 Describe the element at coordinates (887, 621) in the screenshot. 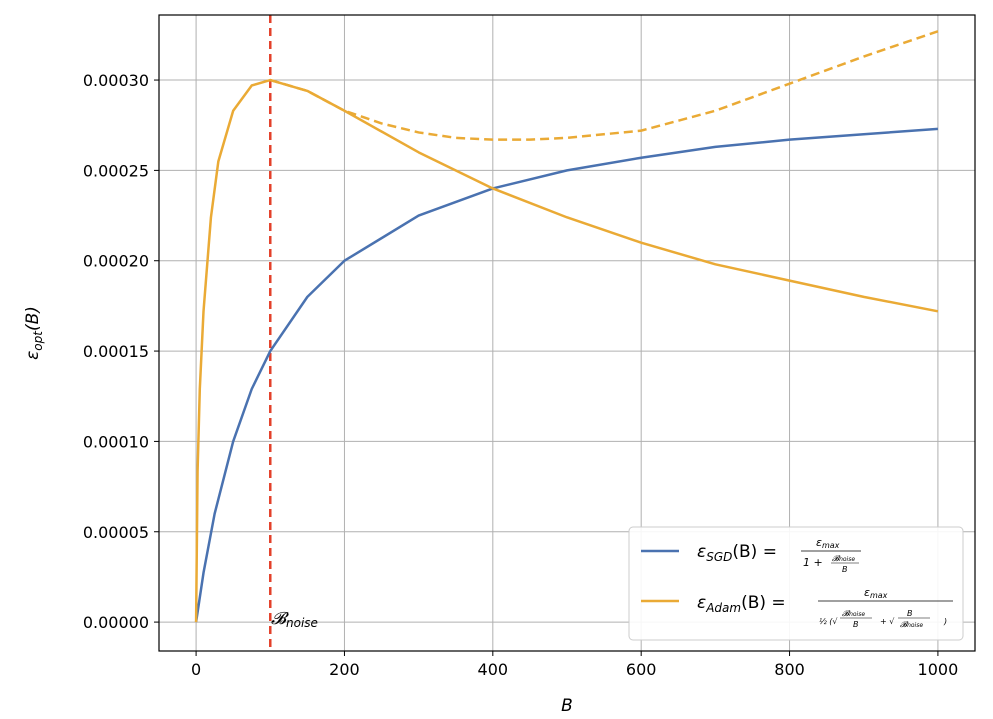

I see `legend-adam-den-plus: + √` at that location.